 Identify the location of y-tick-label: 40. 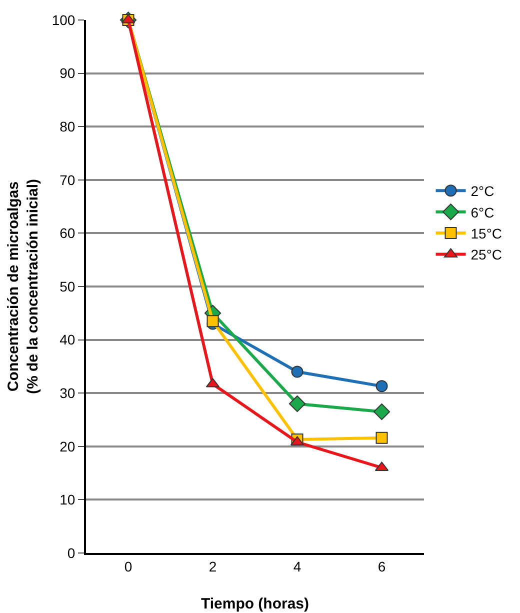
(68, 340).